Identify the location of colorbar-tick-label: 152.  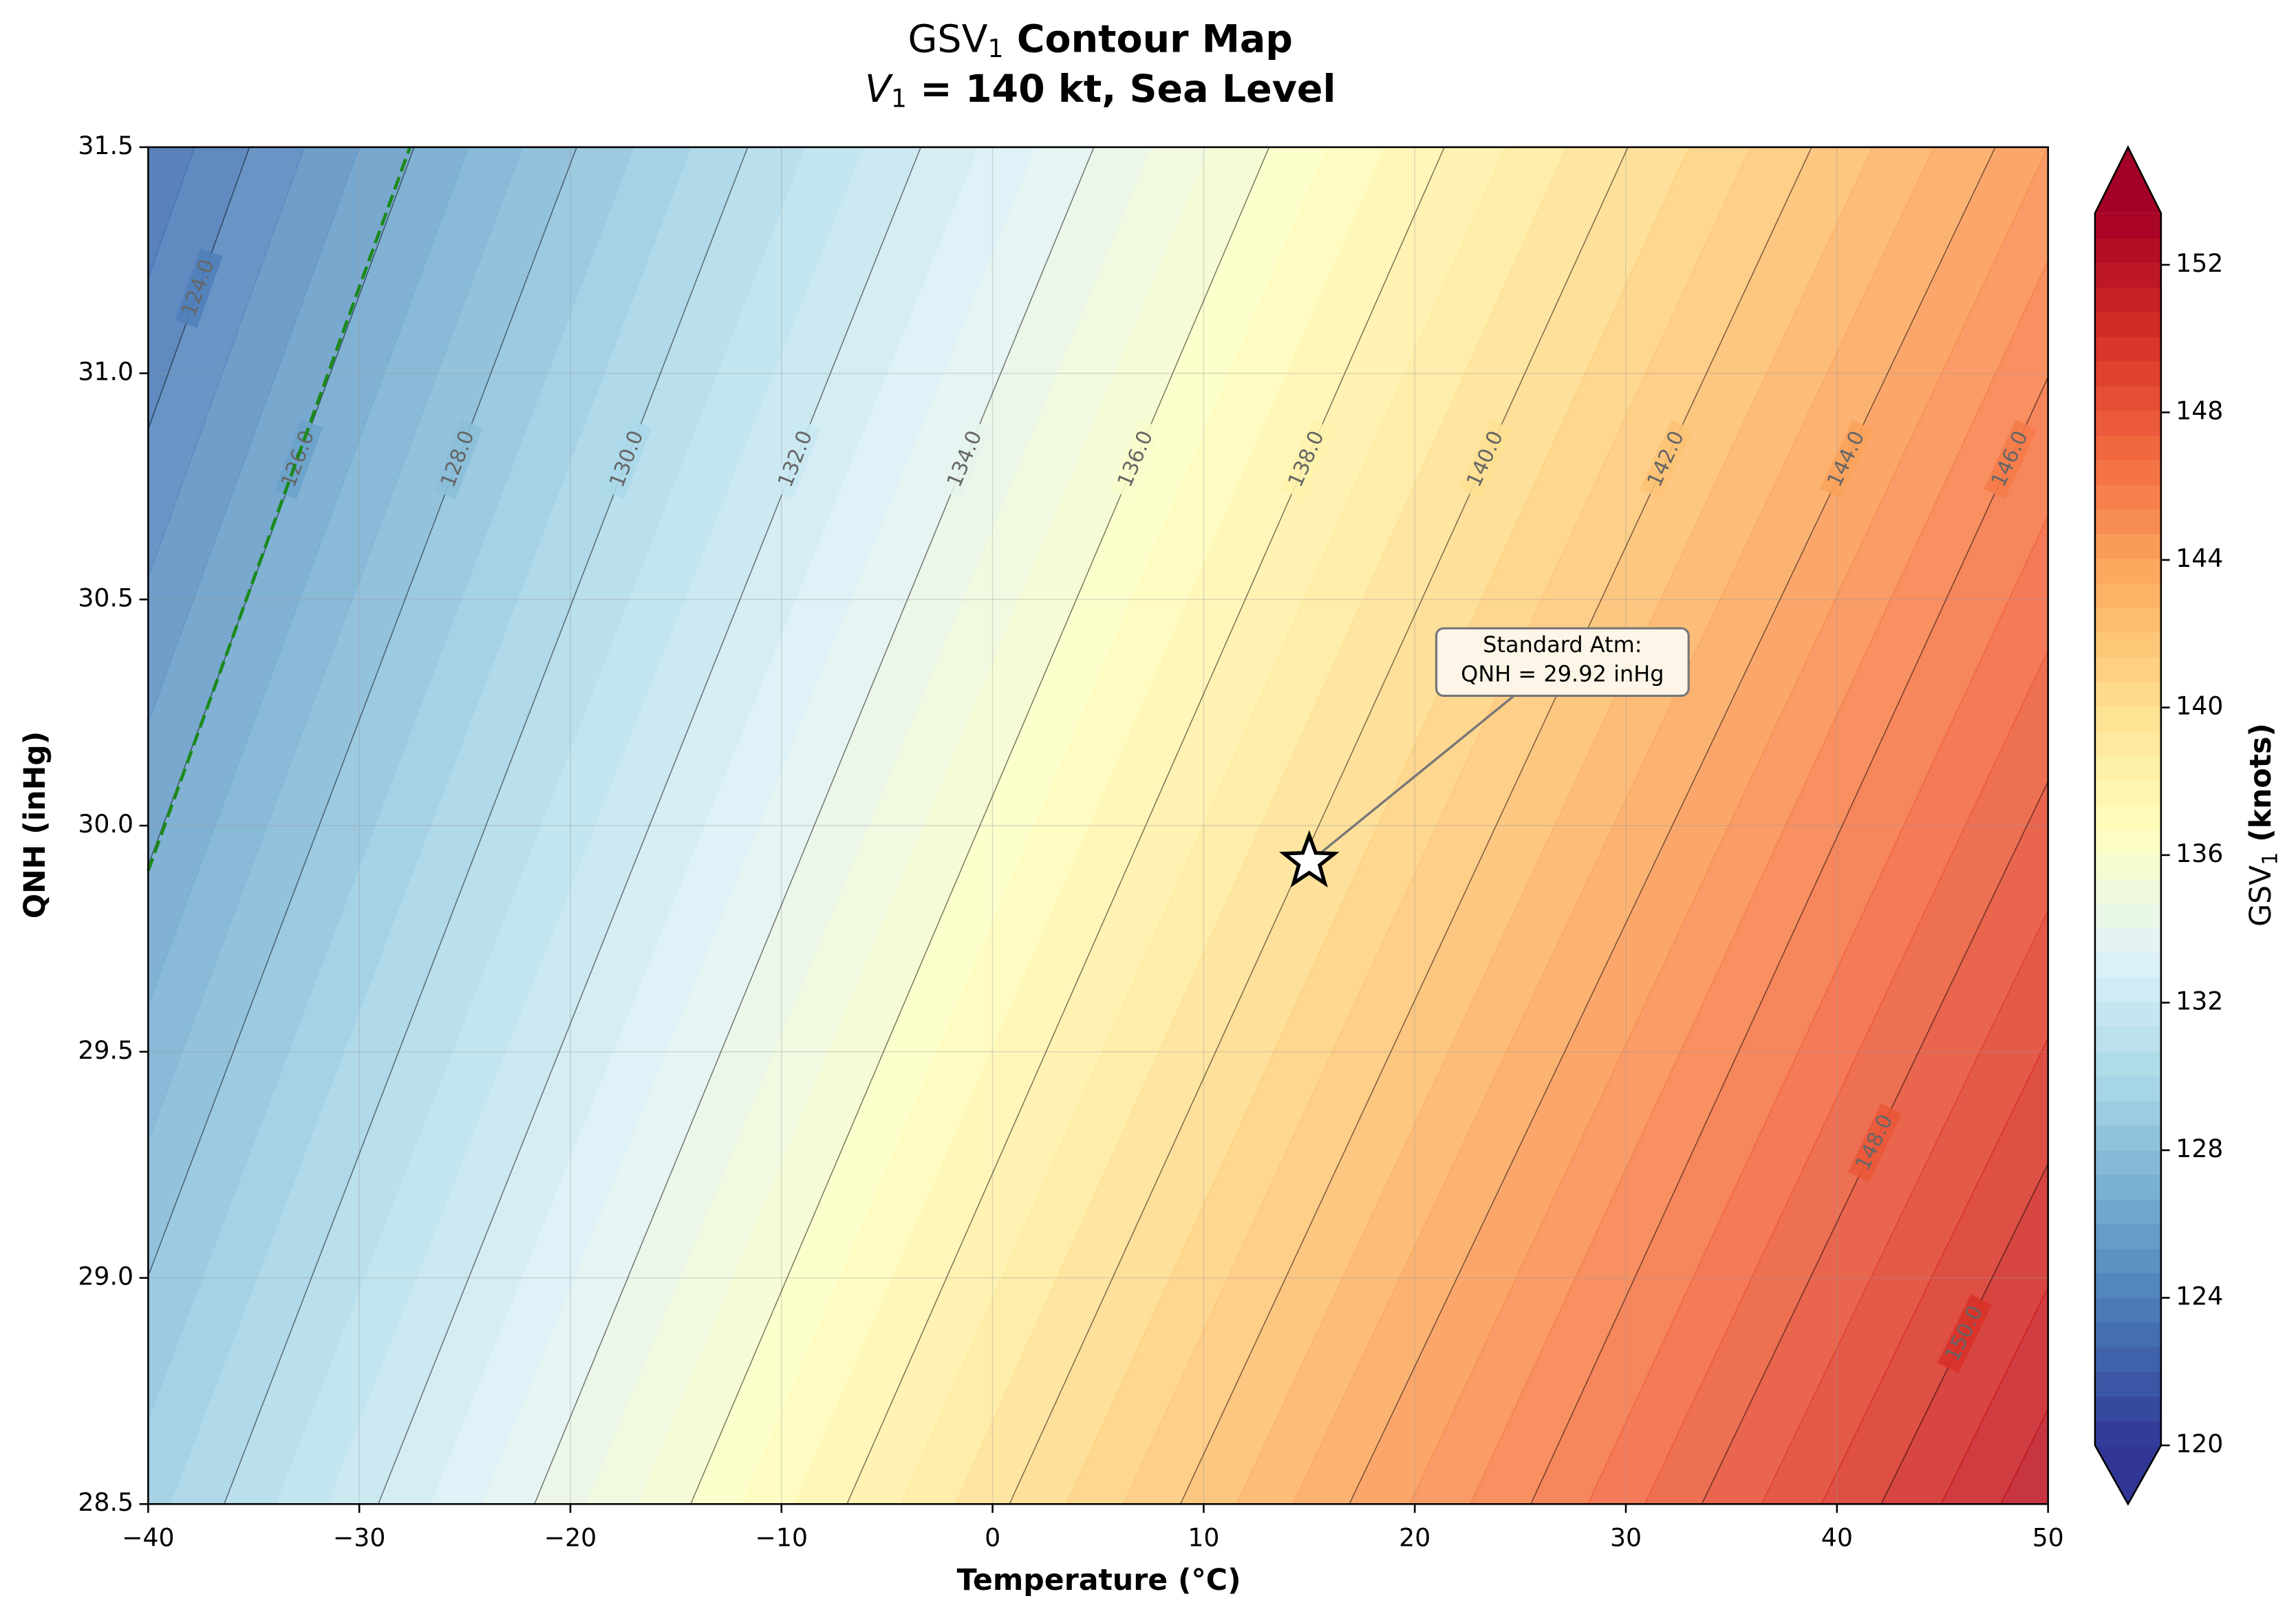
(2199, 263).